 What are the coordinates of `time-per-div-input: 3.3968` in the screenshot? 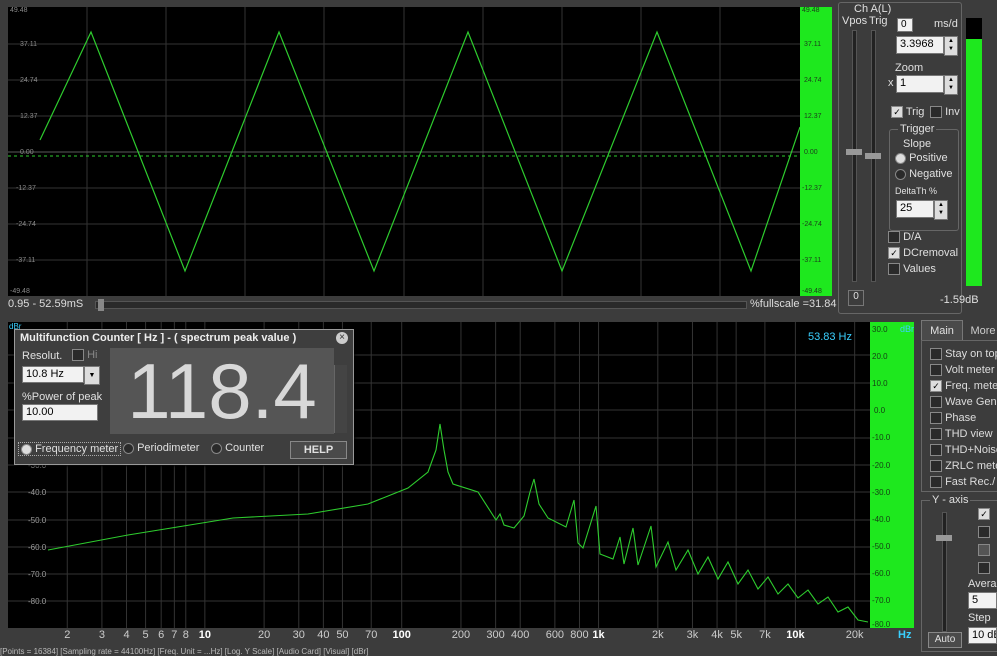 It's located at (920, 45).